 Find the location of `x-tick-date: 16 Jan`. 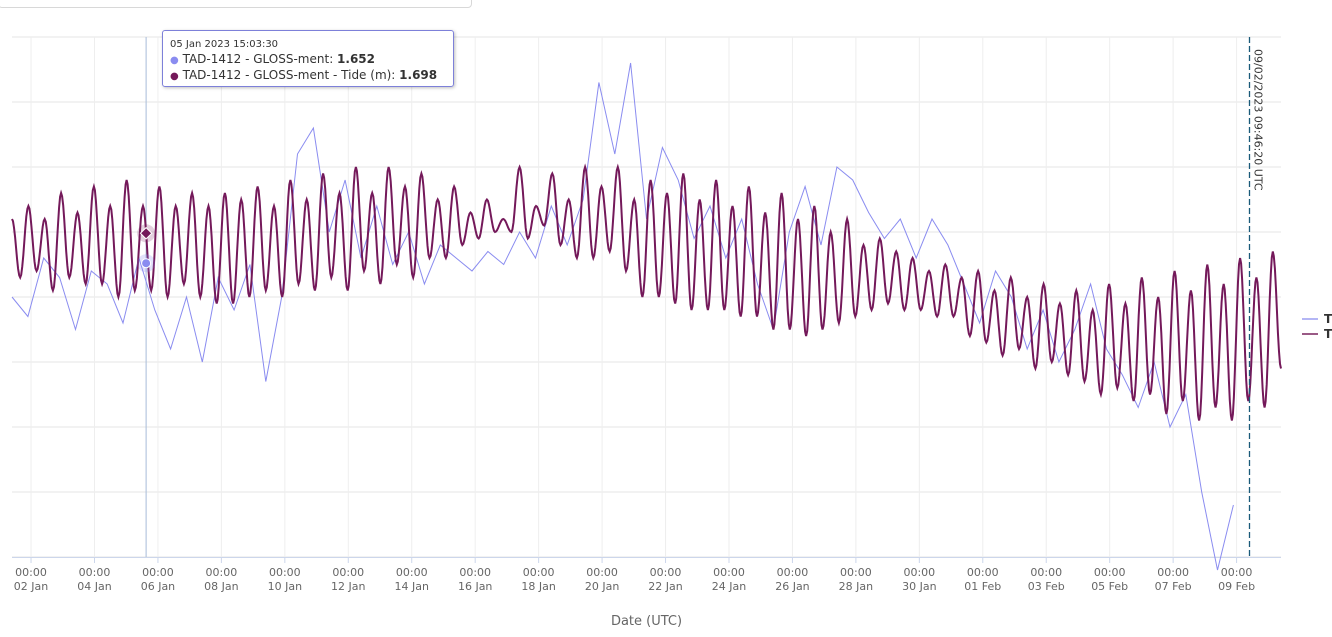

x-tick-date: 16 Jan is located at coordinates (475, 586).